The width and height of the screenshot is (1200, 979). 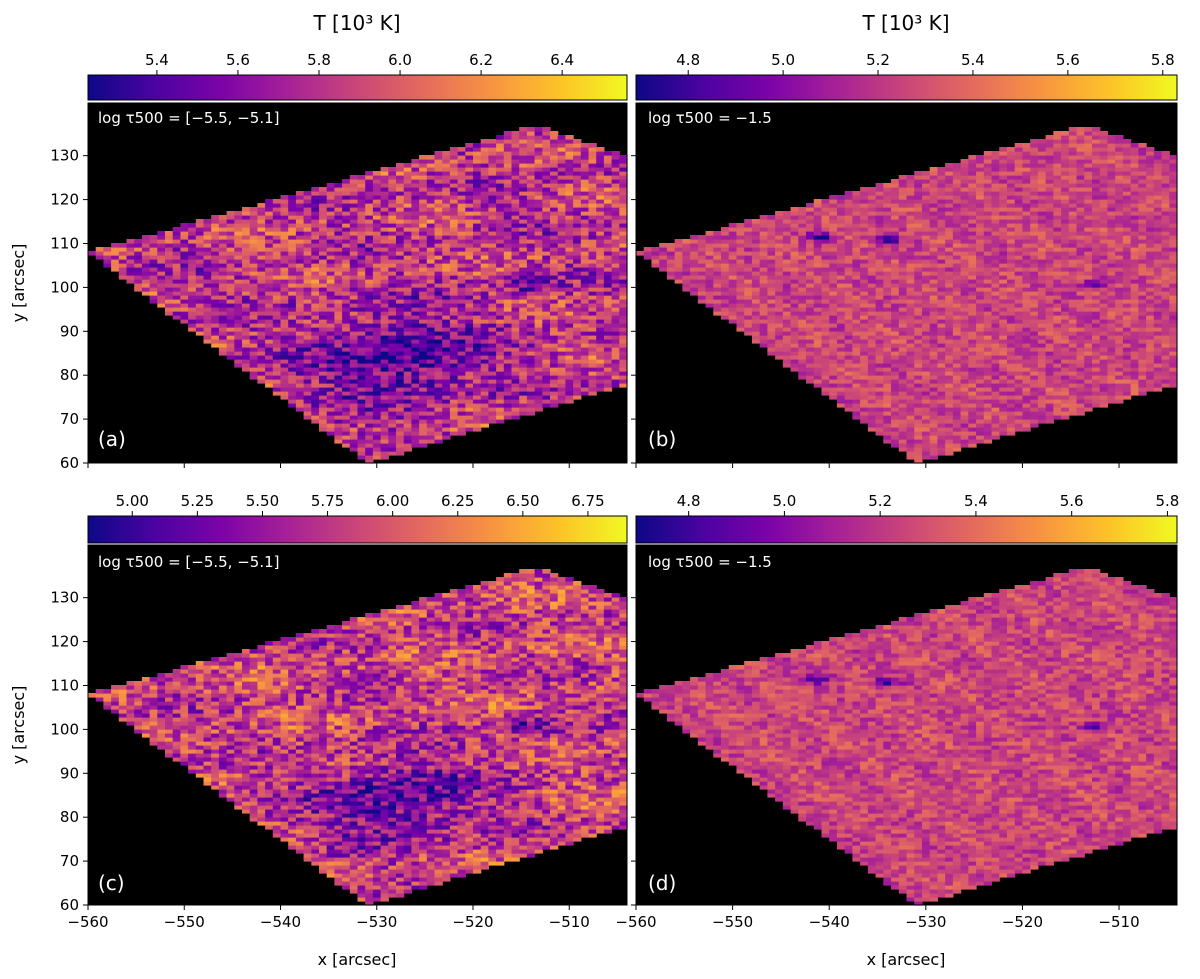 What do you see at coordinates (357, 87) in the screenshot?
I see `colorbar-a` at bounding box center [357, 87].